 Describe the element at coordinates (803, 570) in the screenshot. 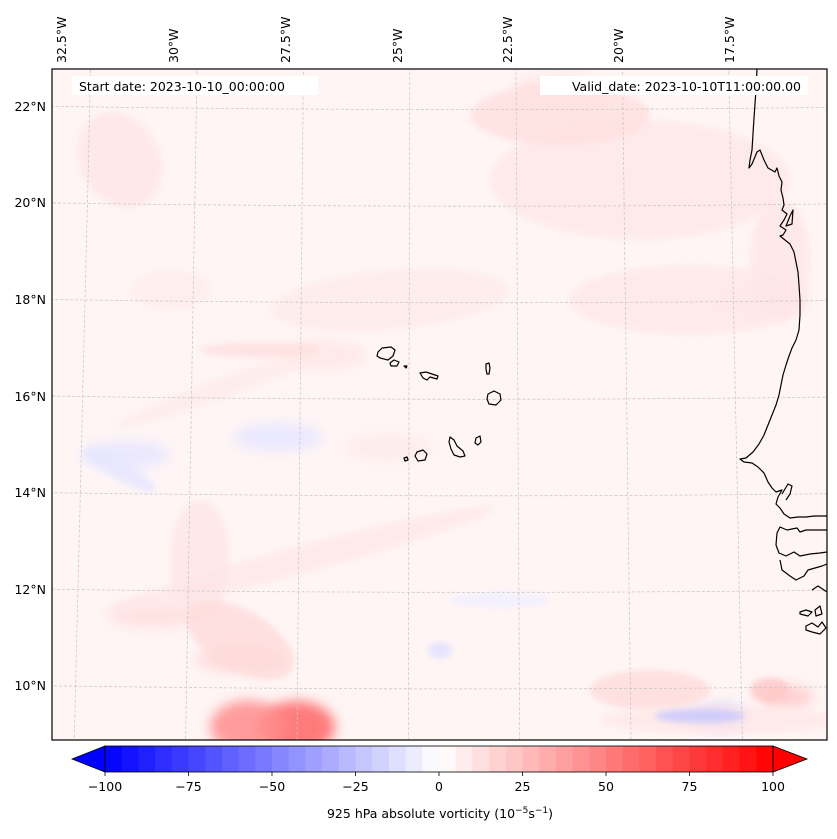

I see `coastline-africa-south` at that location.